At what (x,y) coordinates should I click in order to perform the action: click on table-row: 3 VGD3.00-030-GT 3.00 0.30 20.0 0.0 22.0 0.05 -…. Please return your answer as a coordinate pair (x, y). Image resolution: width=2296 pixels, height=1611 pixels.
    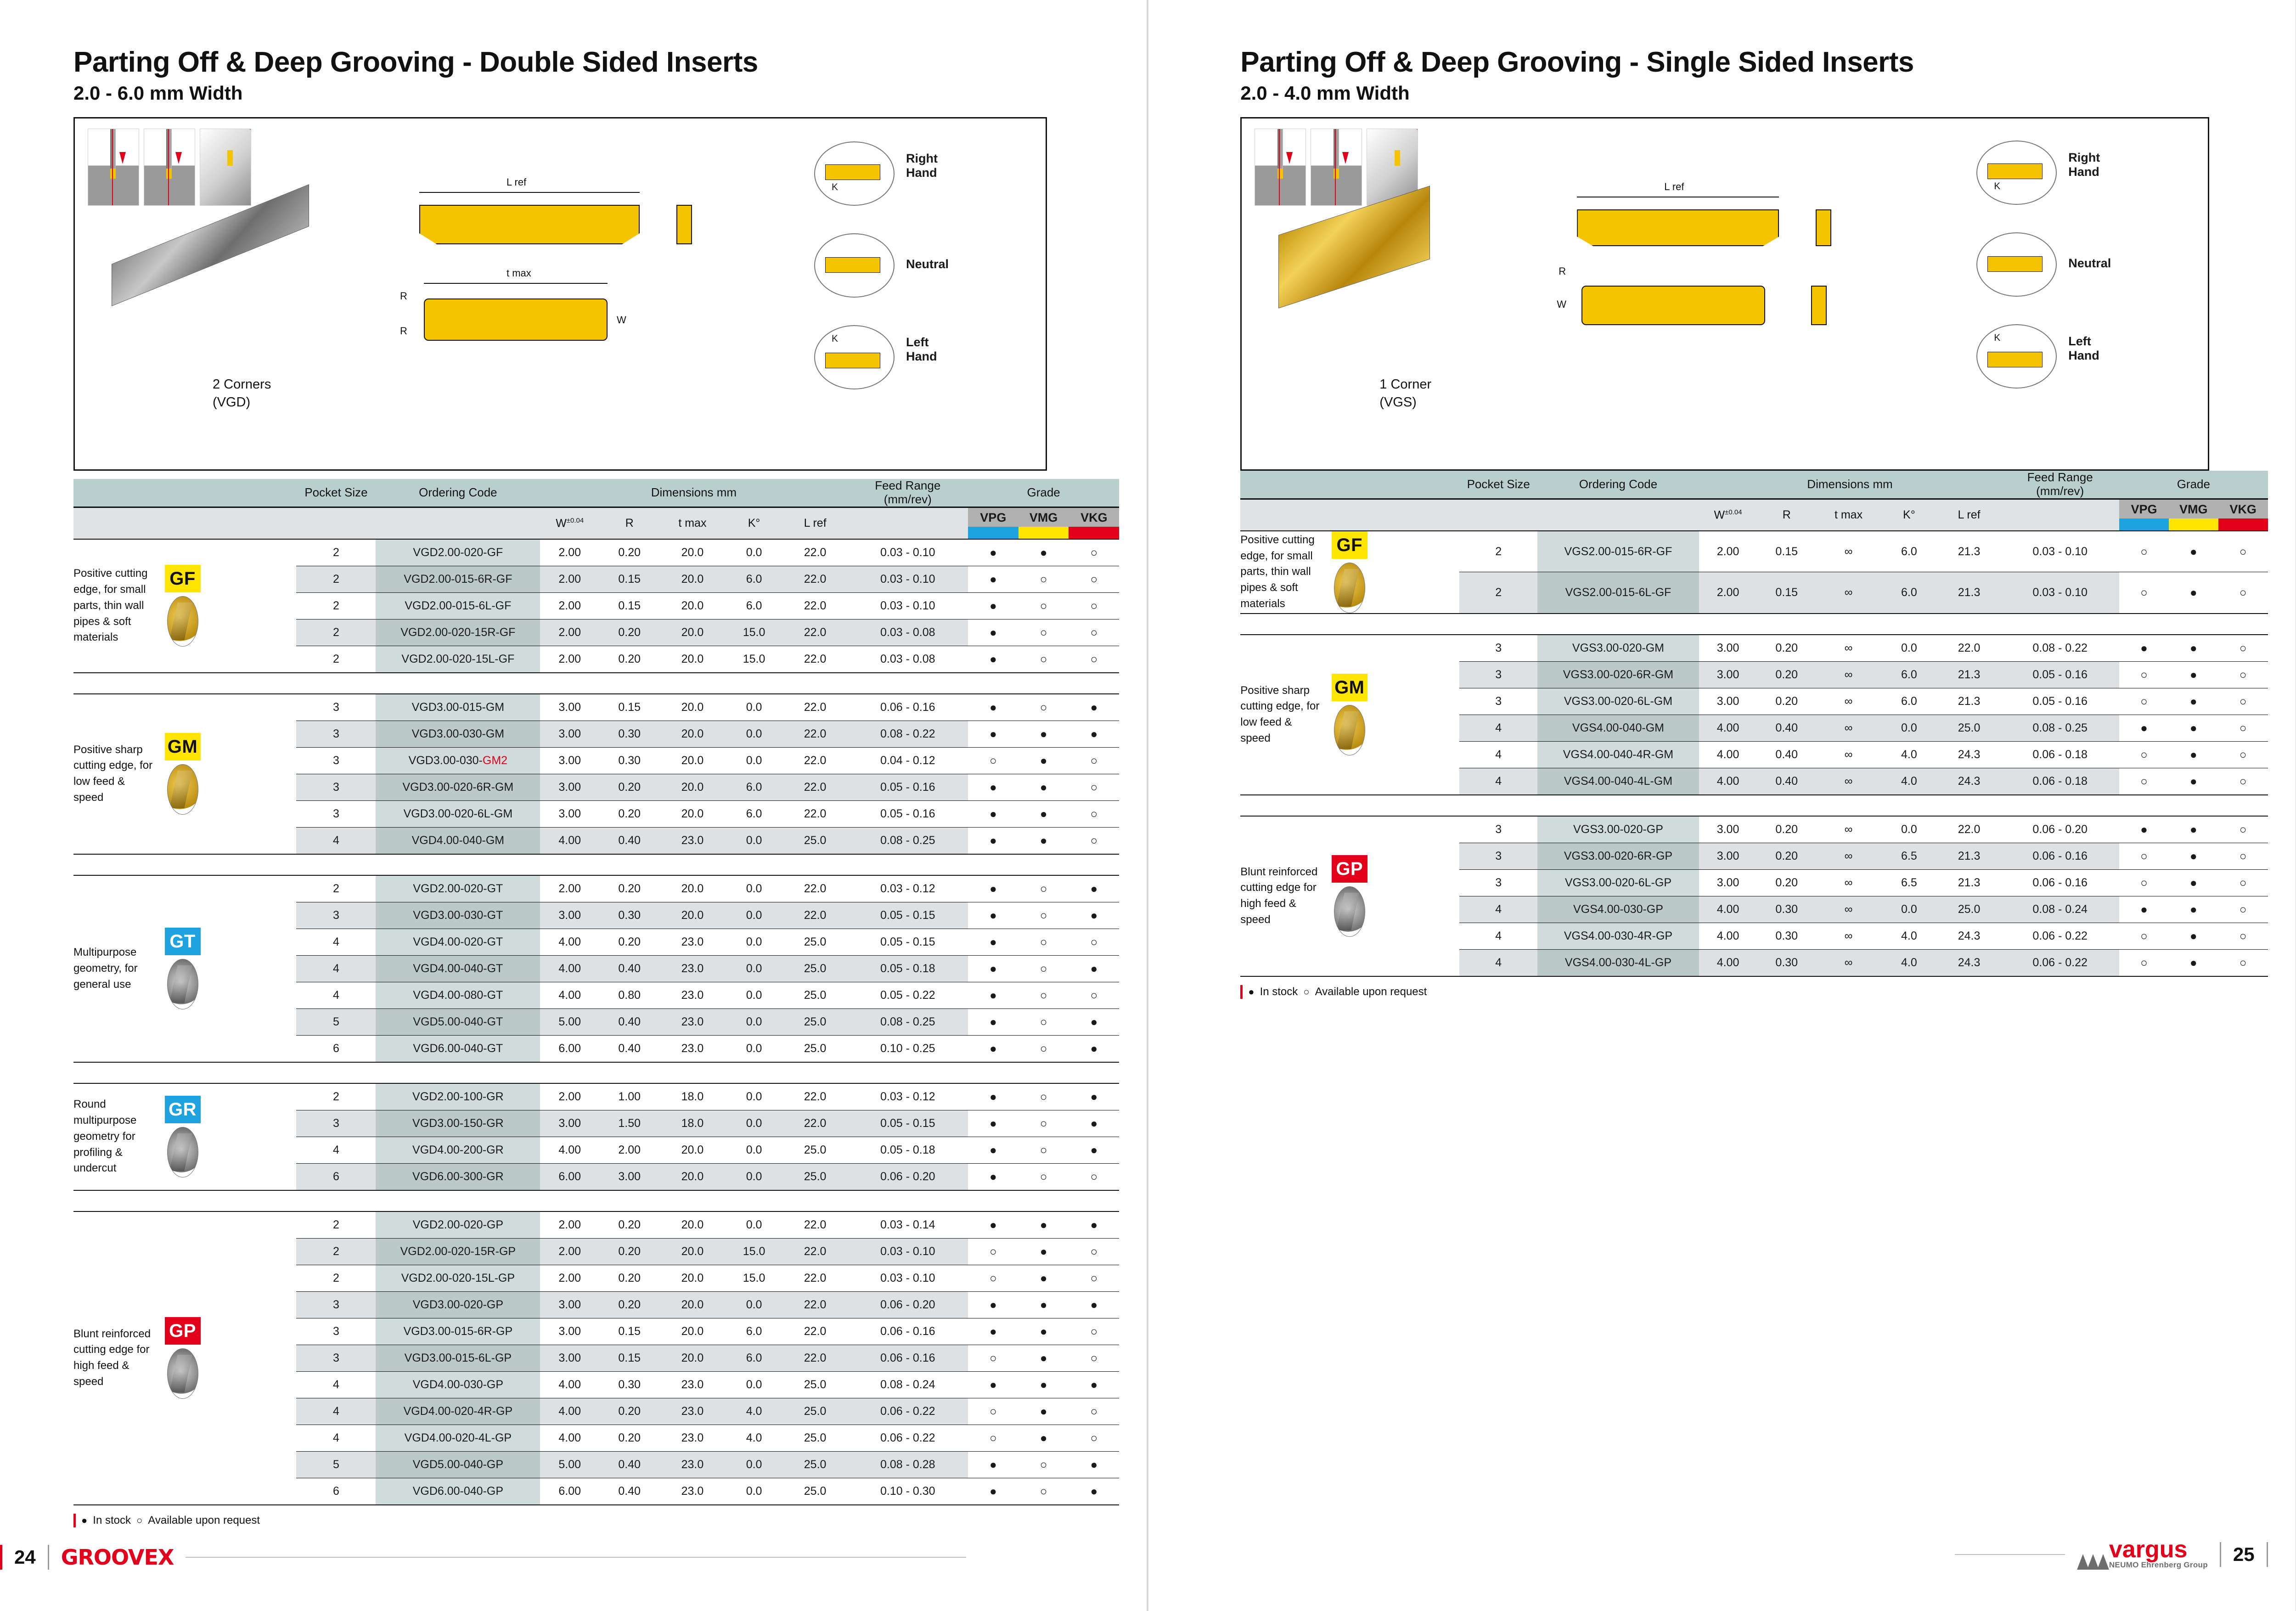
    Looking at the image, I should click on (597, 915).